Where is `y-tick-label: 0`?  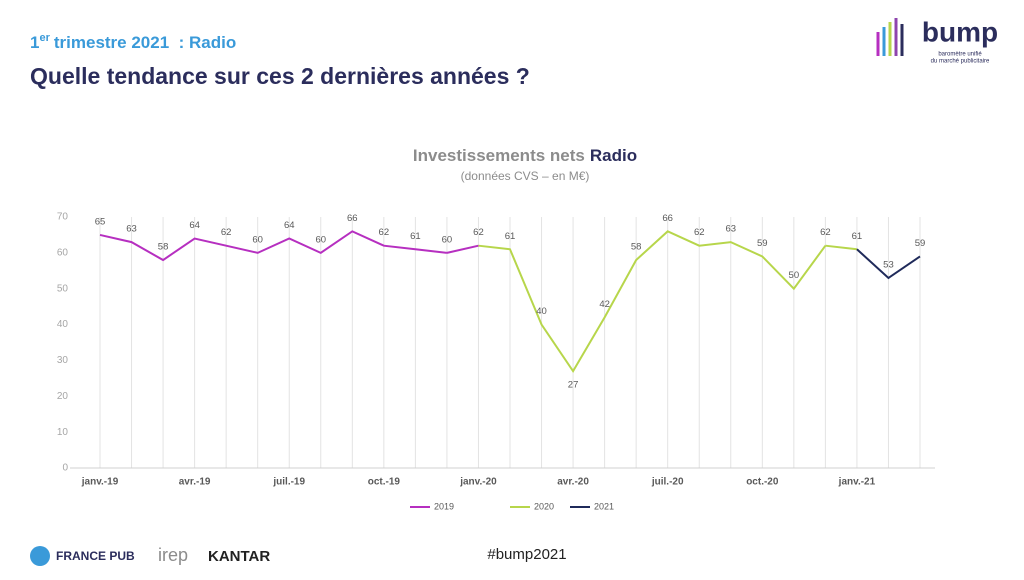
y-tick-label: 0 is located at coordinates (65, 468).